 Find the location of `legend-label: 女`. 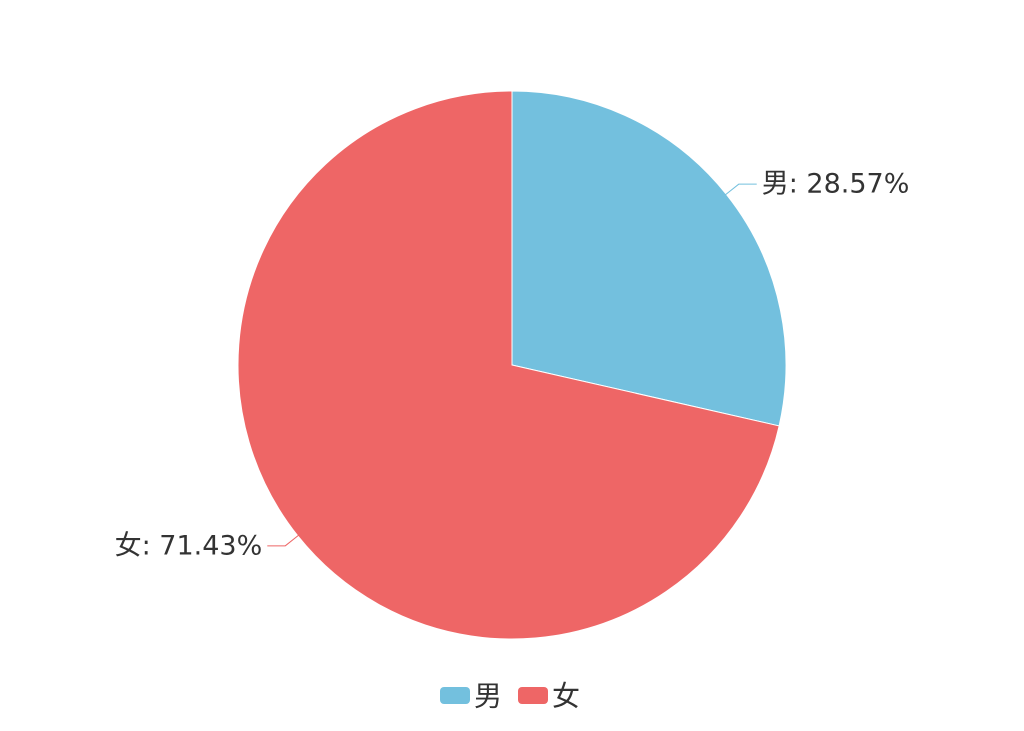

legend-label: 女 is located at coordinates (566, 696).